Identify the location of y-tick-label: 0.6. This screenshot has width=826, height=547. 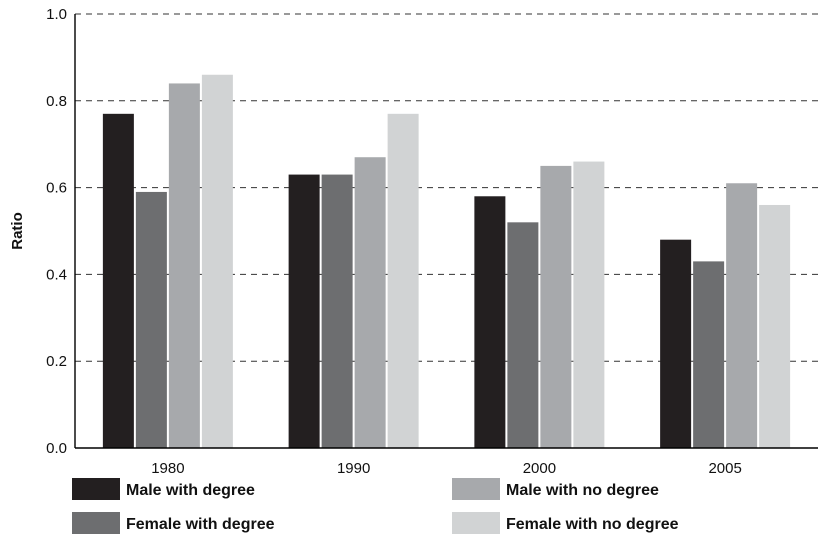
(56, 188).